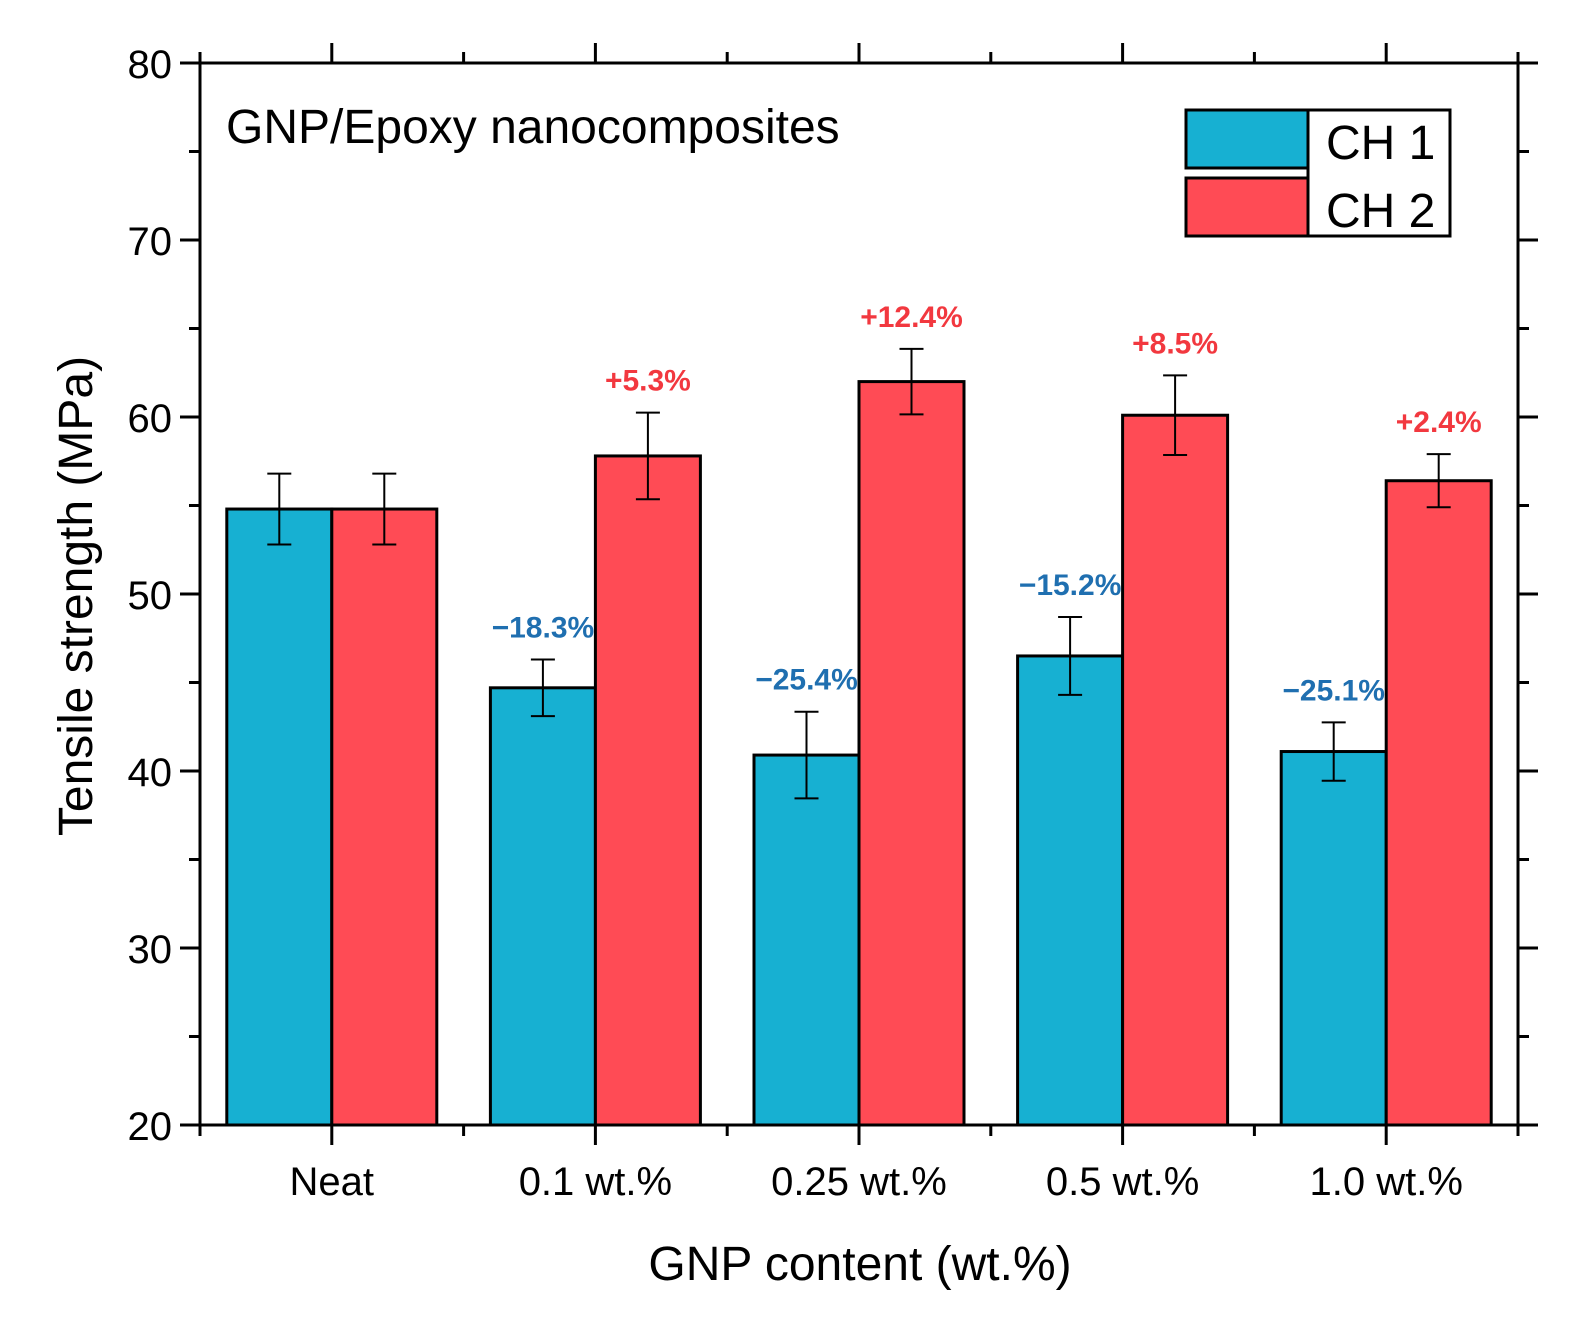  What do you see at coordinates (911, 317) in the screenshot?
I see `data-label: +12.4%` at bounding box center [911, 317].